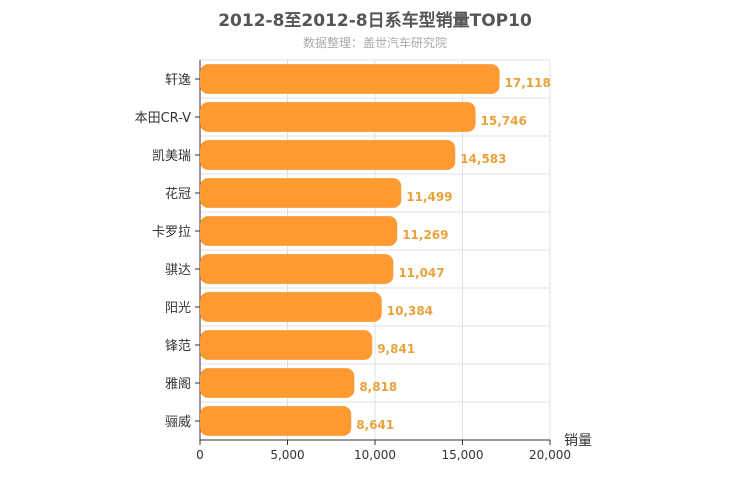  I want to click on category-label: 卡罗拉, so click(171, 232).